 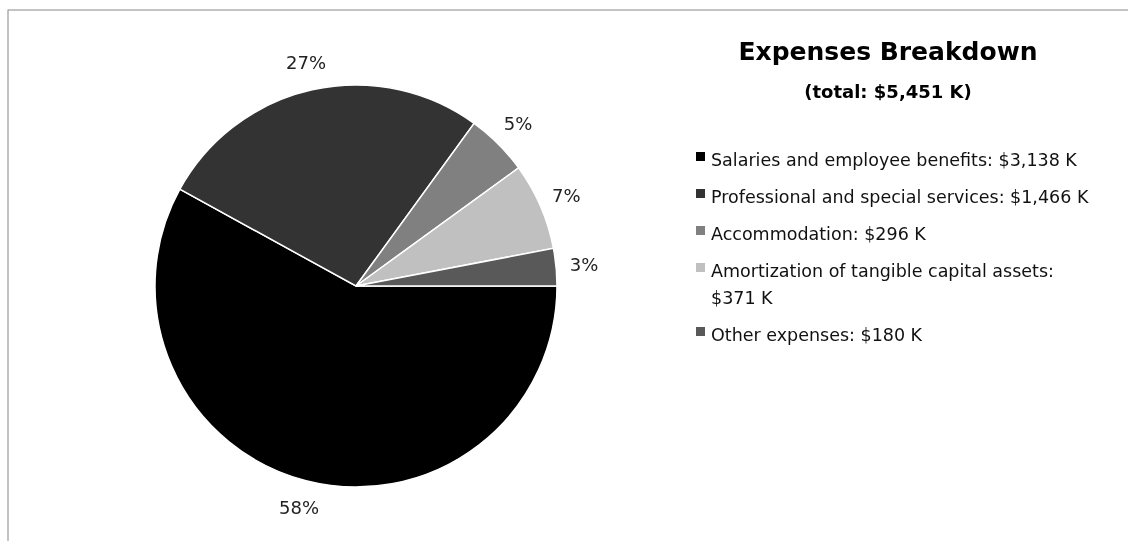 What do you see at coordinates (518, 124) in the screenshot?
I see `data-label: 5%` at bounding box center [518, 124].